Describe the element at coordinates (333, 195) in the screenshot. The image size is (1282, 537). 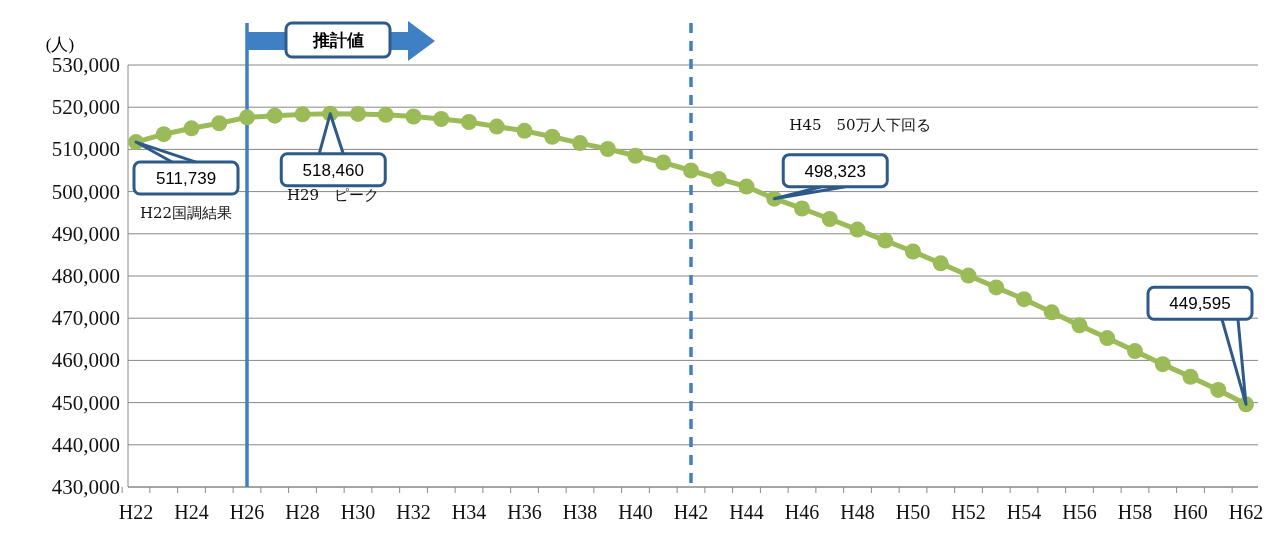
I see `annotation: H29 ピーク` at that location.